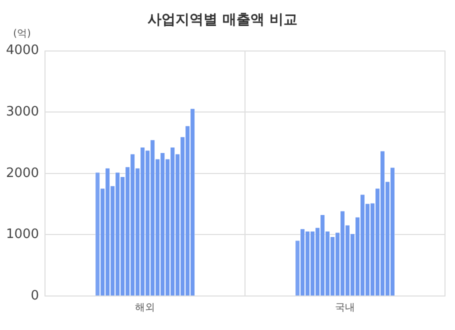 The image size is (455, 330). What do you see at coordinates (23, 234) in the screenshot?
I see `y-tick-label: 1000` at bounding box center [23, 234].